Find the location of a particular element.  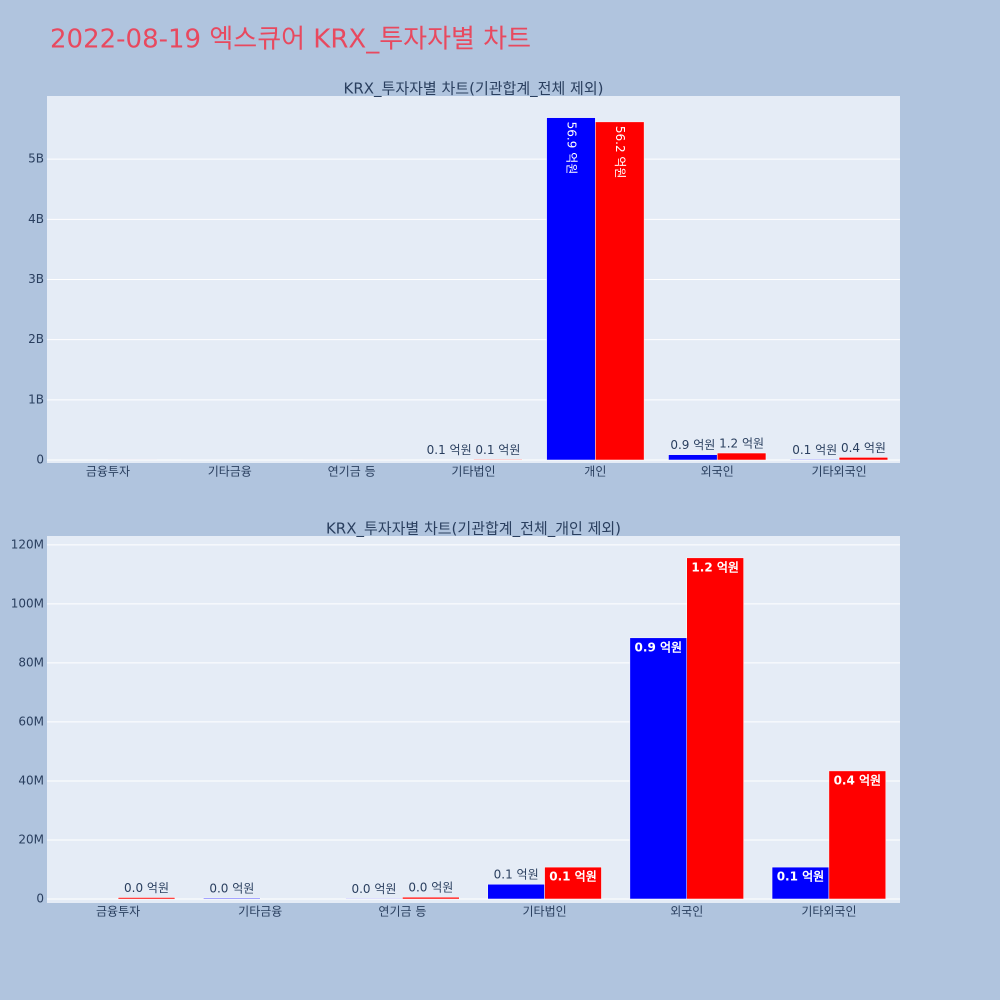

y-tick-label: 80M is located at coordinates (31, 662).